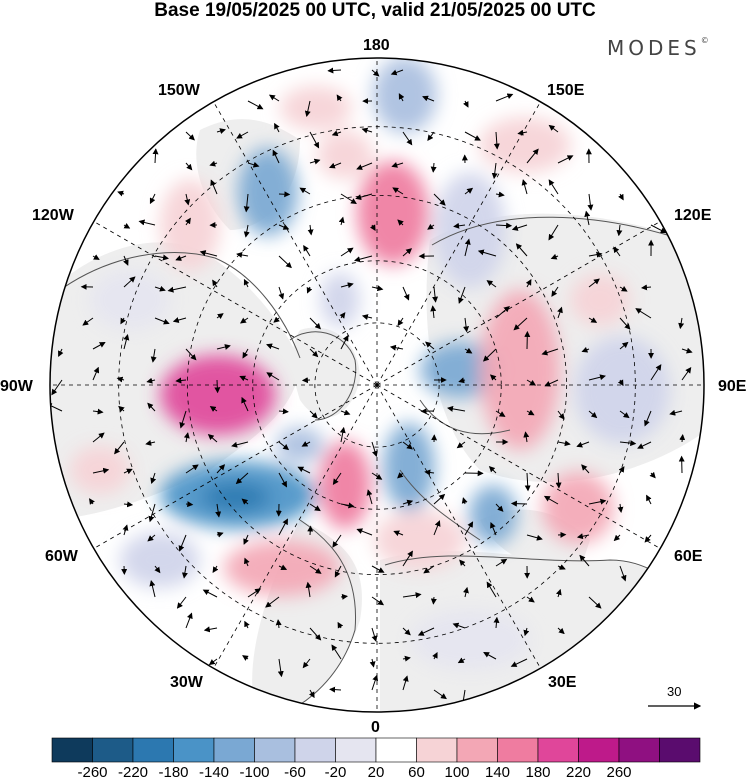 The image size is (750, 783). Describe the element at coordinates (693, 215) in the screenshot. I see `meridian-label-120e: 120E` at that location.